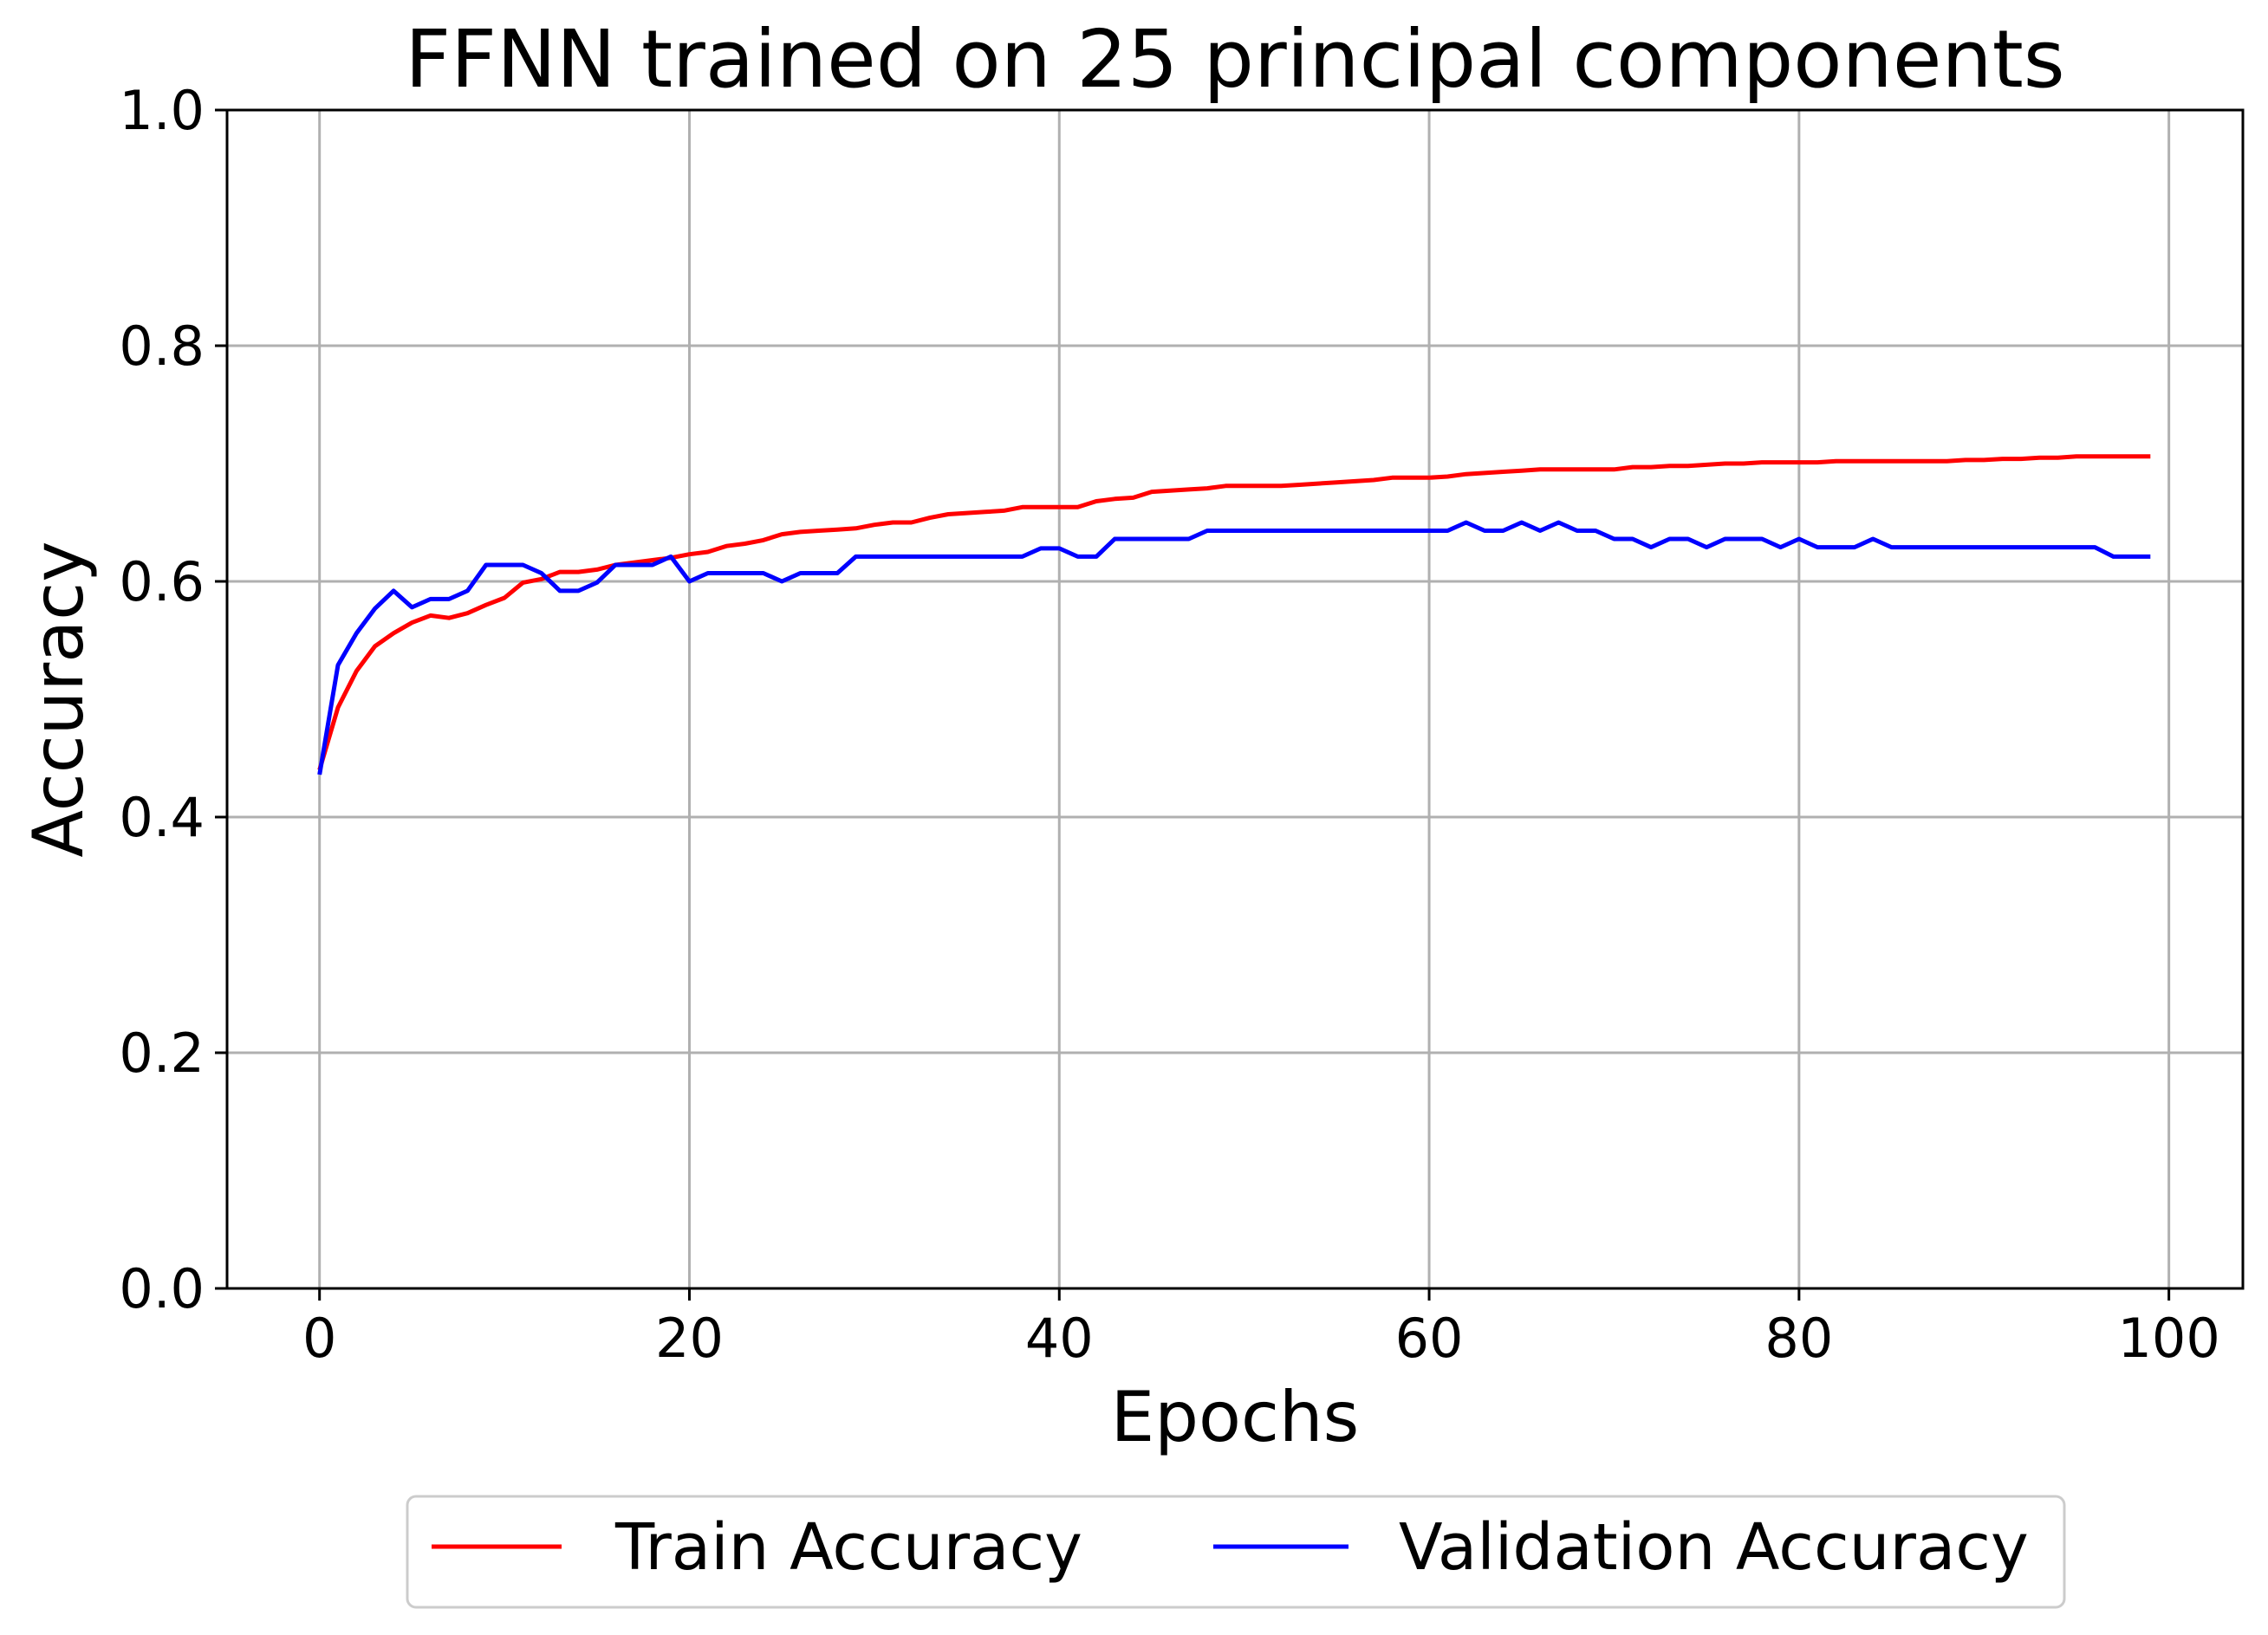 Image resolution: width=2268 pixels, height=1635 pixels. I want to click on x-tick-label: 40, so click(1059, 1338).